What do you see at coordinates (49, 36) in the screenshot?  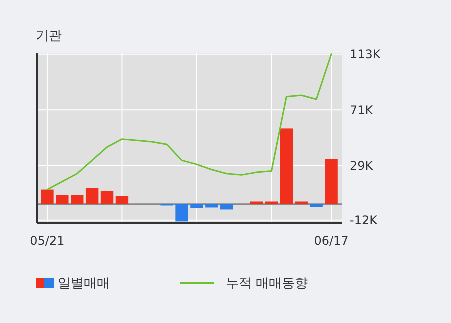 I see `chart-title: 기관` at bounding box center [49, 36].